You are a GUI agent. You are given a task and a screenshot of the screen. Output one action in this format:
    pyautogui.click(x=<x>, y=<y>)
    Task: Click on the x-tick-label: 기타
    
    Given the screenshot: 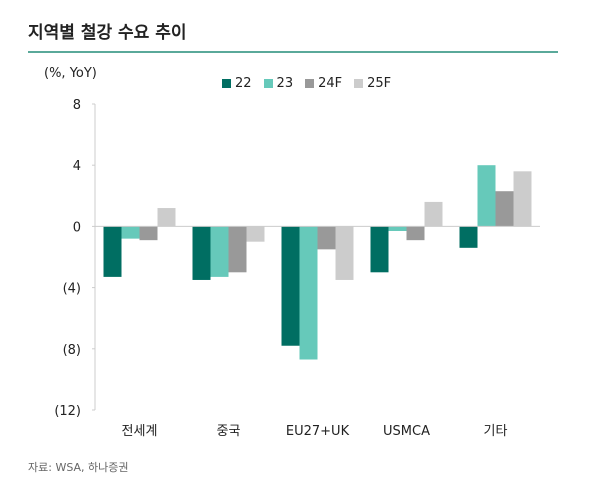 What is the action you would take?
    pyautogui.click(x=496, y=431)
    